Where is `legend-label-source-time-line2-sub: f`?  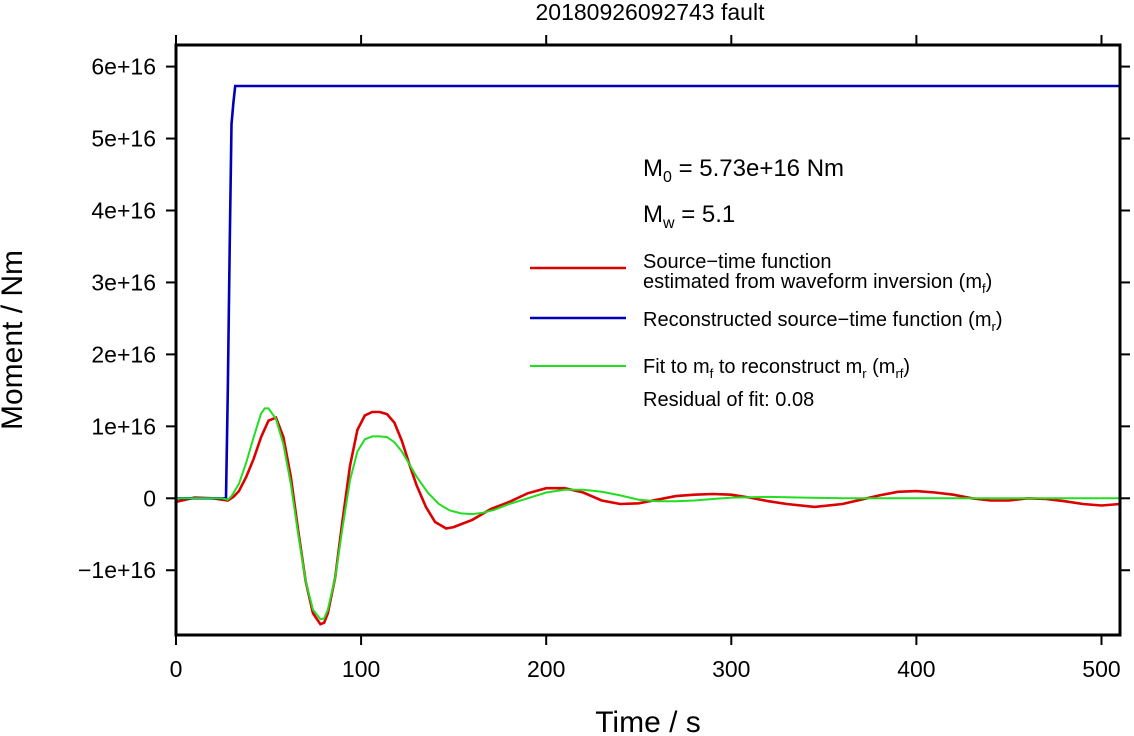 legend-label-source-time-line2-sub: f is located at coordinates (984, 288).